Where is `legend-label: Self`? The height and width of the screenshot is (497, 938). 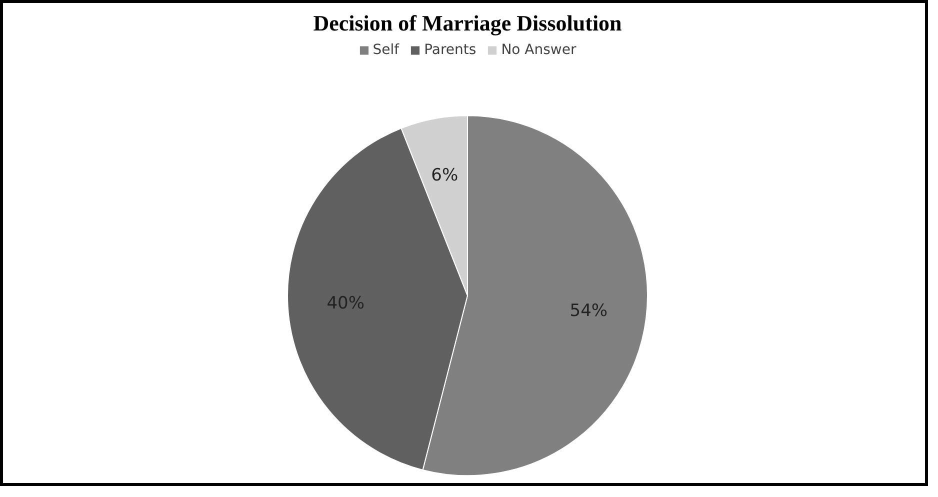 legend-label: Self is located at coordinates (386, 50).